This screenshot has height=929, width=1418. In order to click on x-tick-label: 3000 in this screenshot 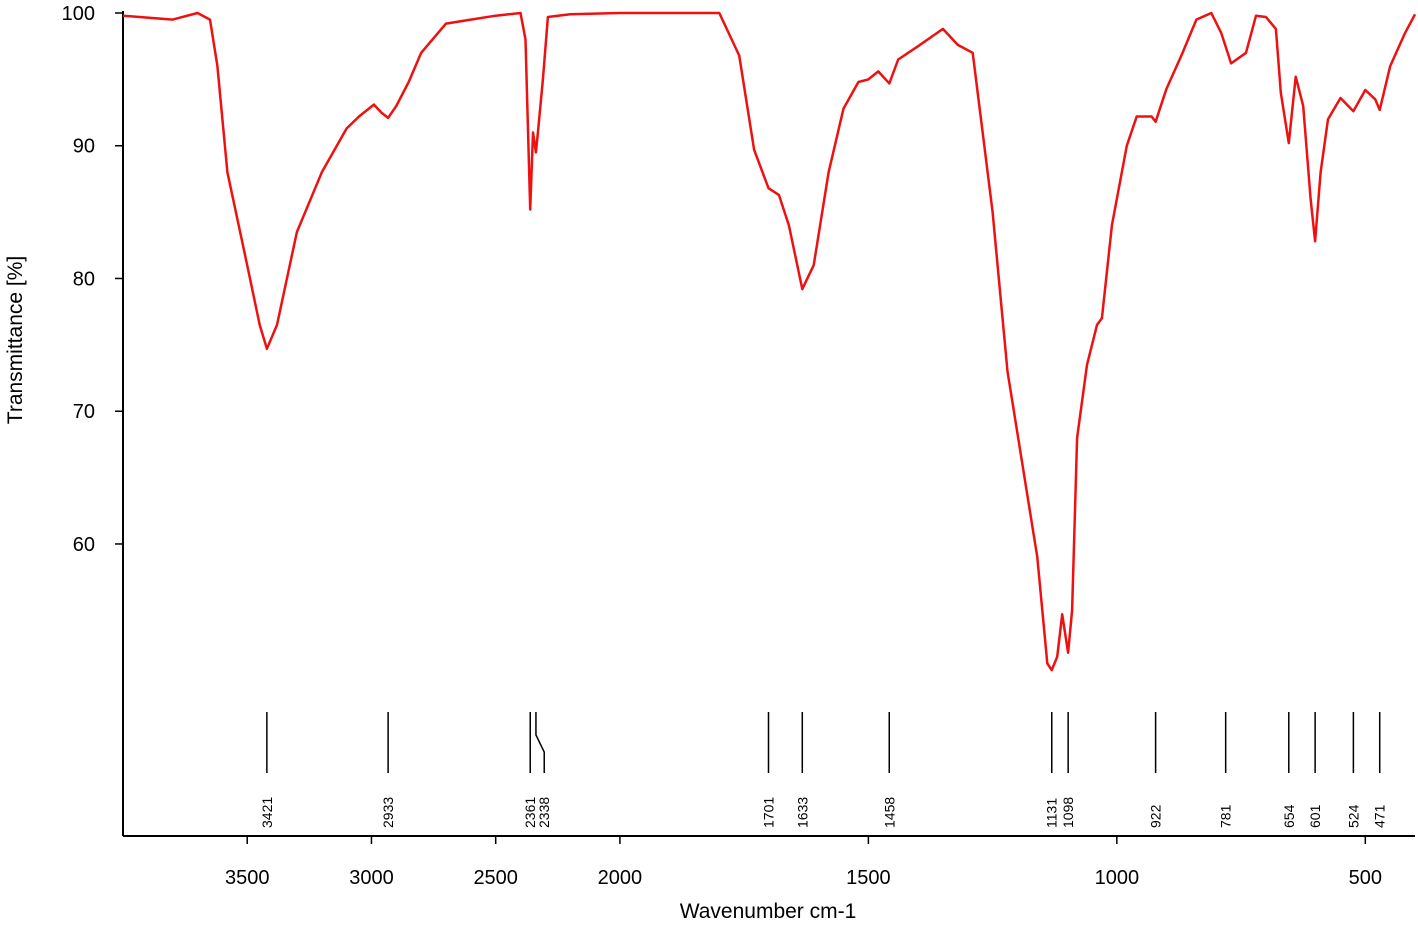, I will do `click(371, 878)`.